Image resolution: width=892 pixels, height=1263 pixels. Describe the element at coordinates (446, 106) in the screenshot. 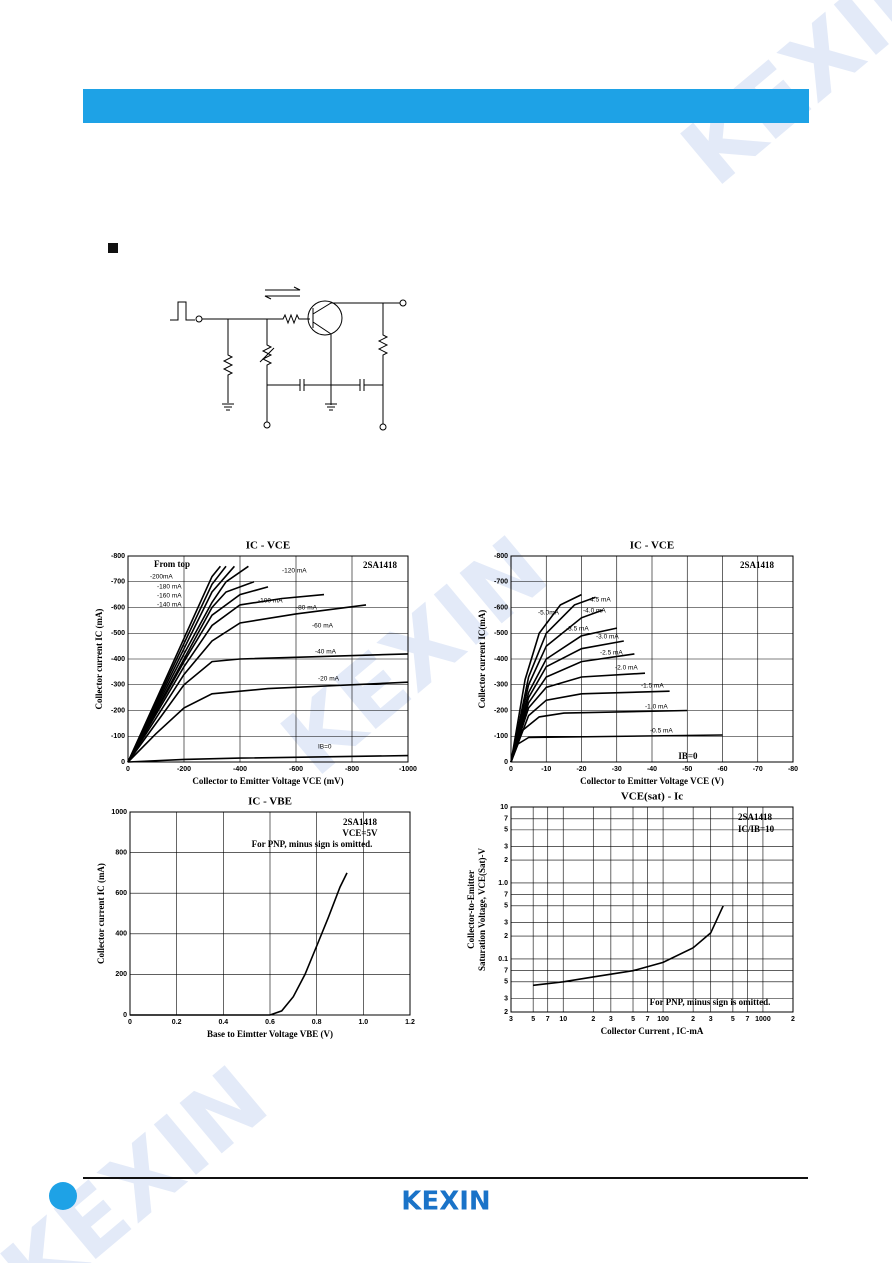

I see `header-bar` at that location.